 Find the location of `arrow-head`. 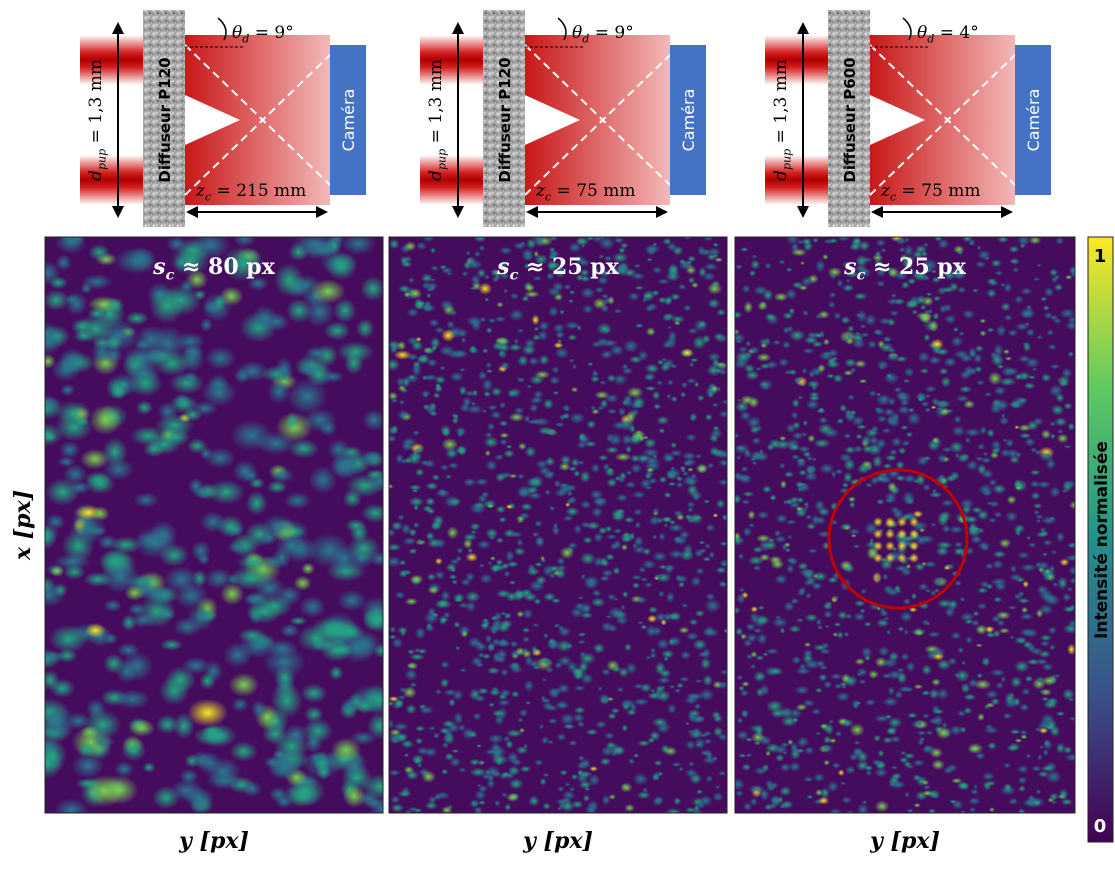

arrow-head is located at coordinates (532, 212).